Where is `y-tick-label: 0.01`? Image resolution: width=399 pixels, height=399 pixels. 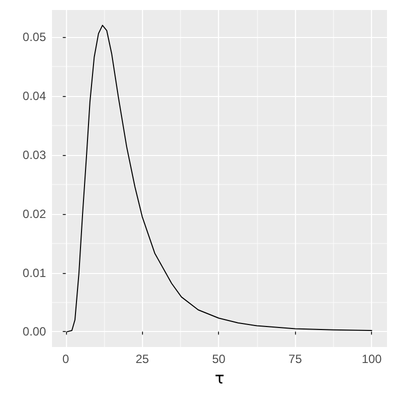
y-tick-label: 0.01 is located at coordinates (34, 273).